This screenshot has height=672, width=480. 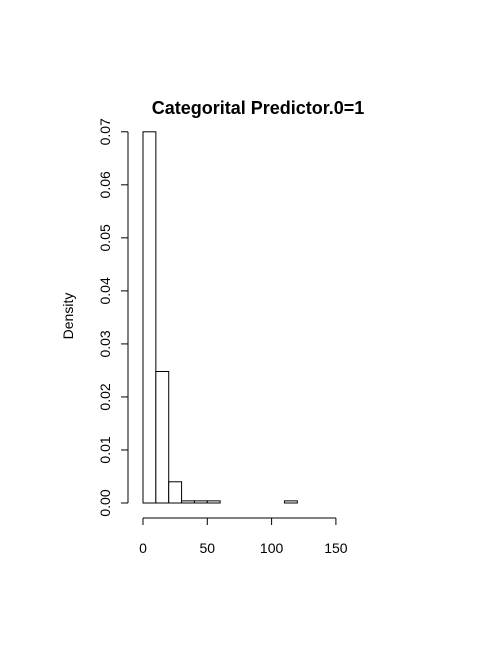 What do you see at coordinates (68, 316) in the screenshot?
I see `y-axis-title: Density` at bounding box center [68, 316].